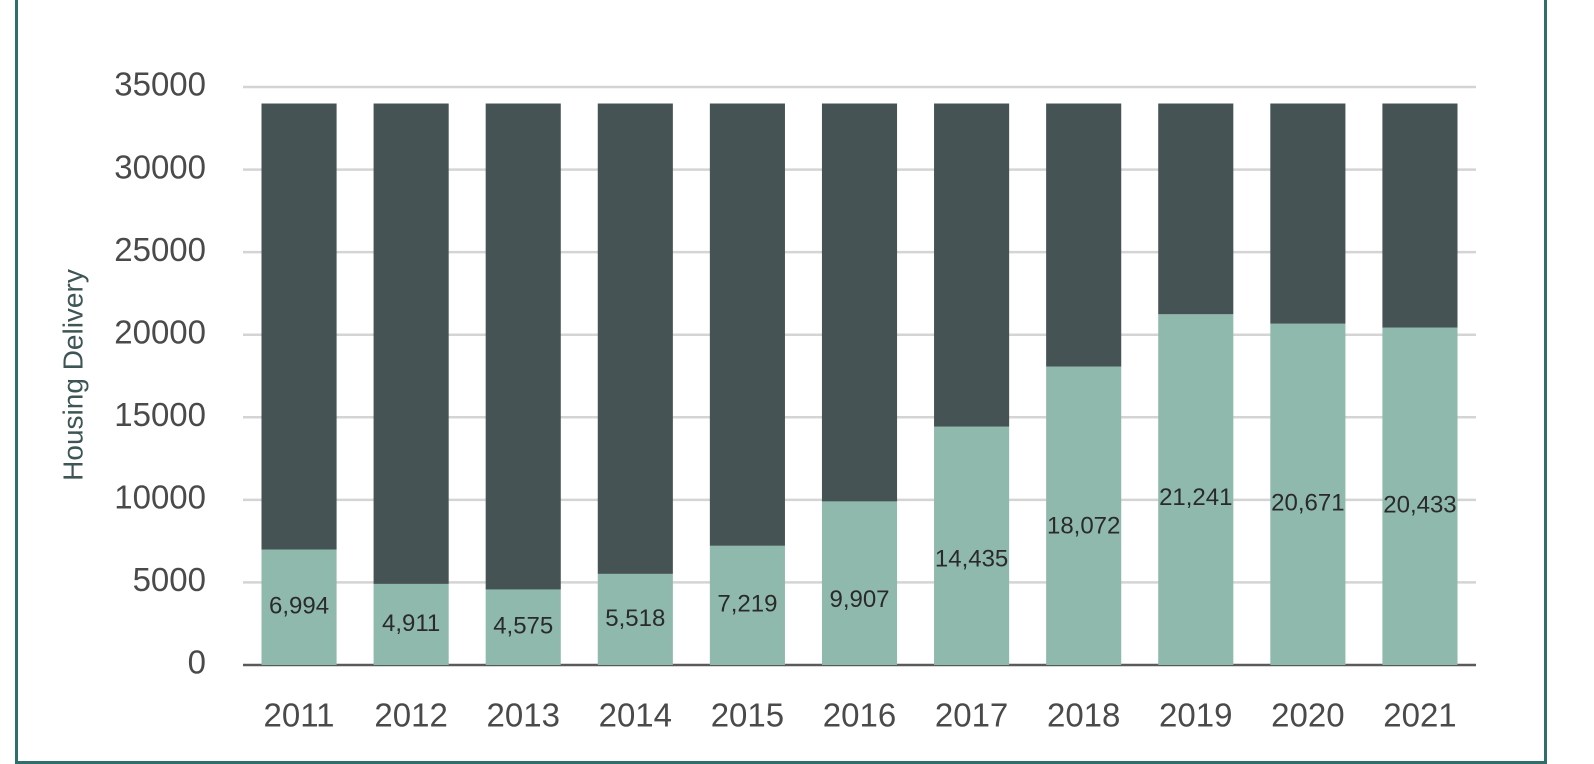  I want to click on x-tick-label: 2012, so click(410, 715).